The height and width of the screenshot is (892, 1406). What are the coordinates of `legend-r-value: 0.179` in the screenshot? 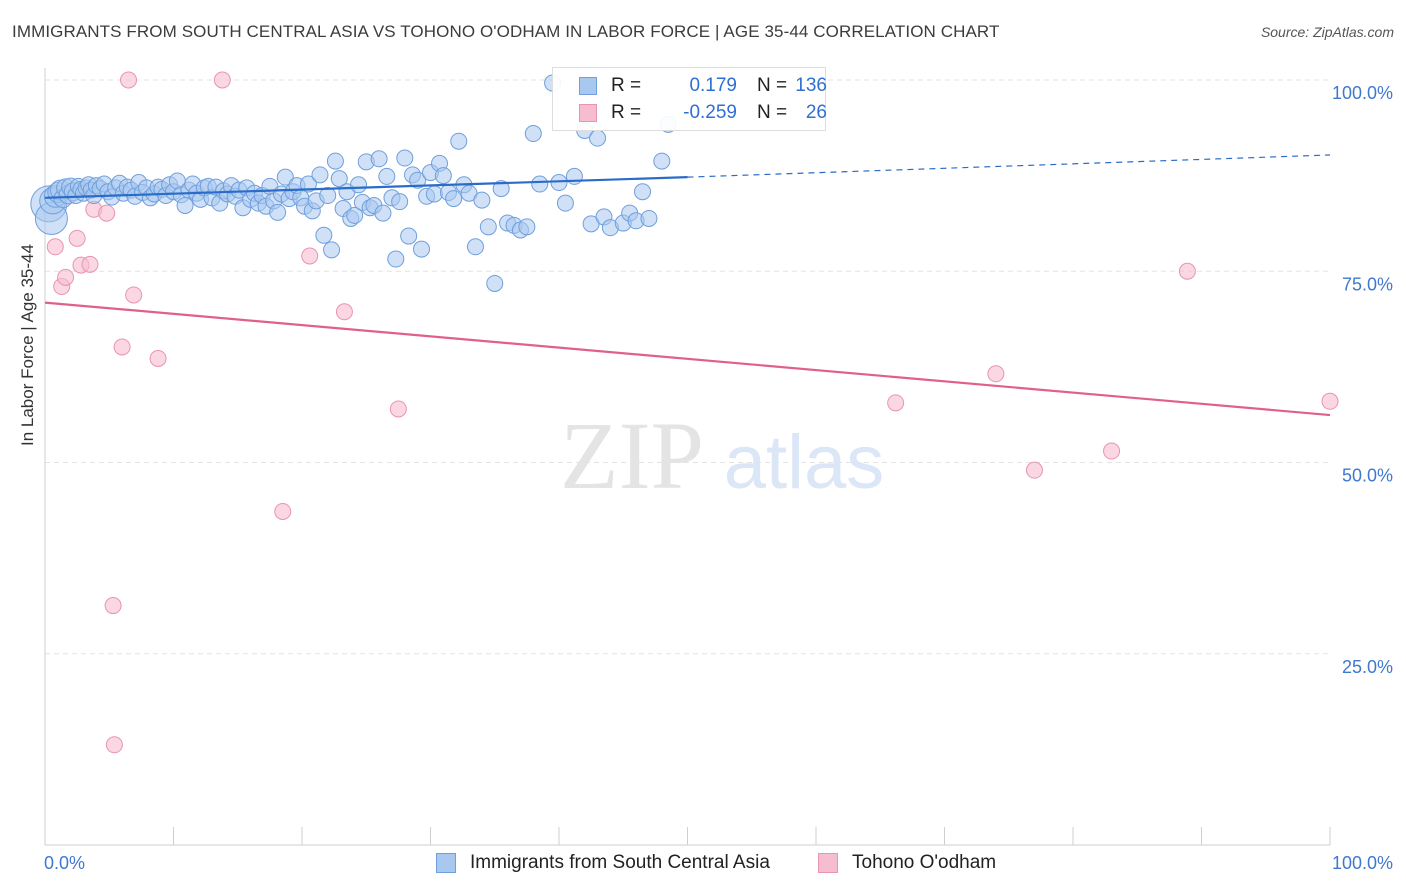 It's located at (713, 85).